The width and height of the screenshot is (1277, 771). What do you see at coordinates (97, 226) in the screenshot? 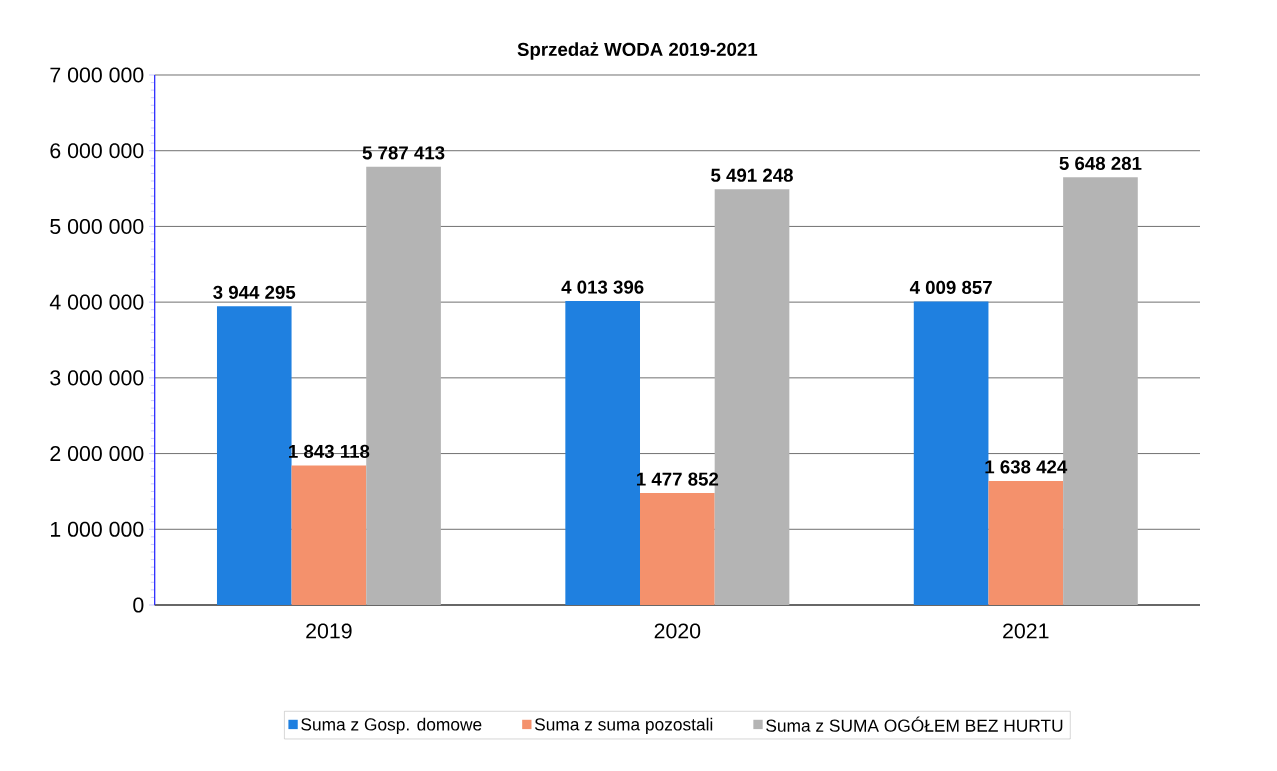
I see `y-tick-label: 5 000 000` at bounding box center [97, 226].